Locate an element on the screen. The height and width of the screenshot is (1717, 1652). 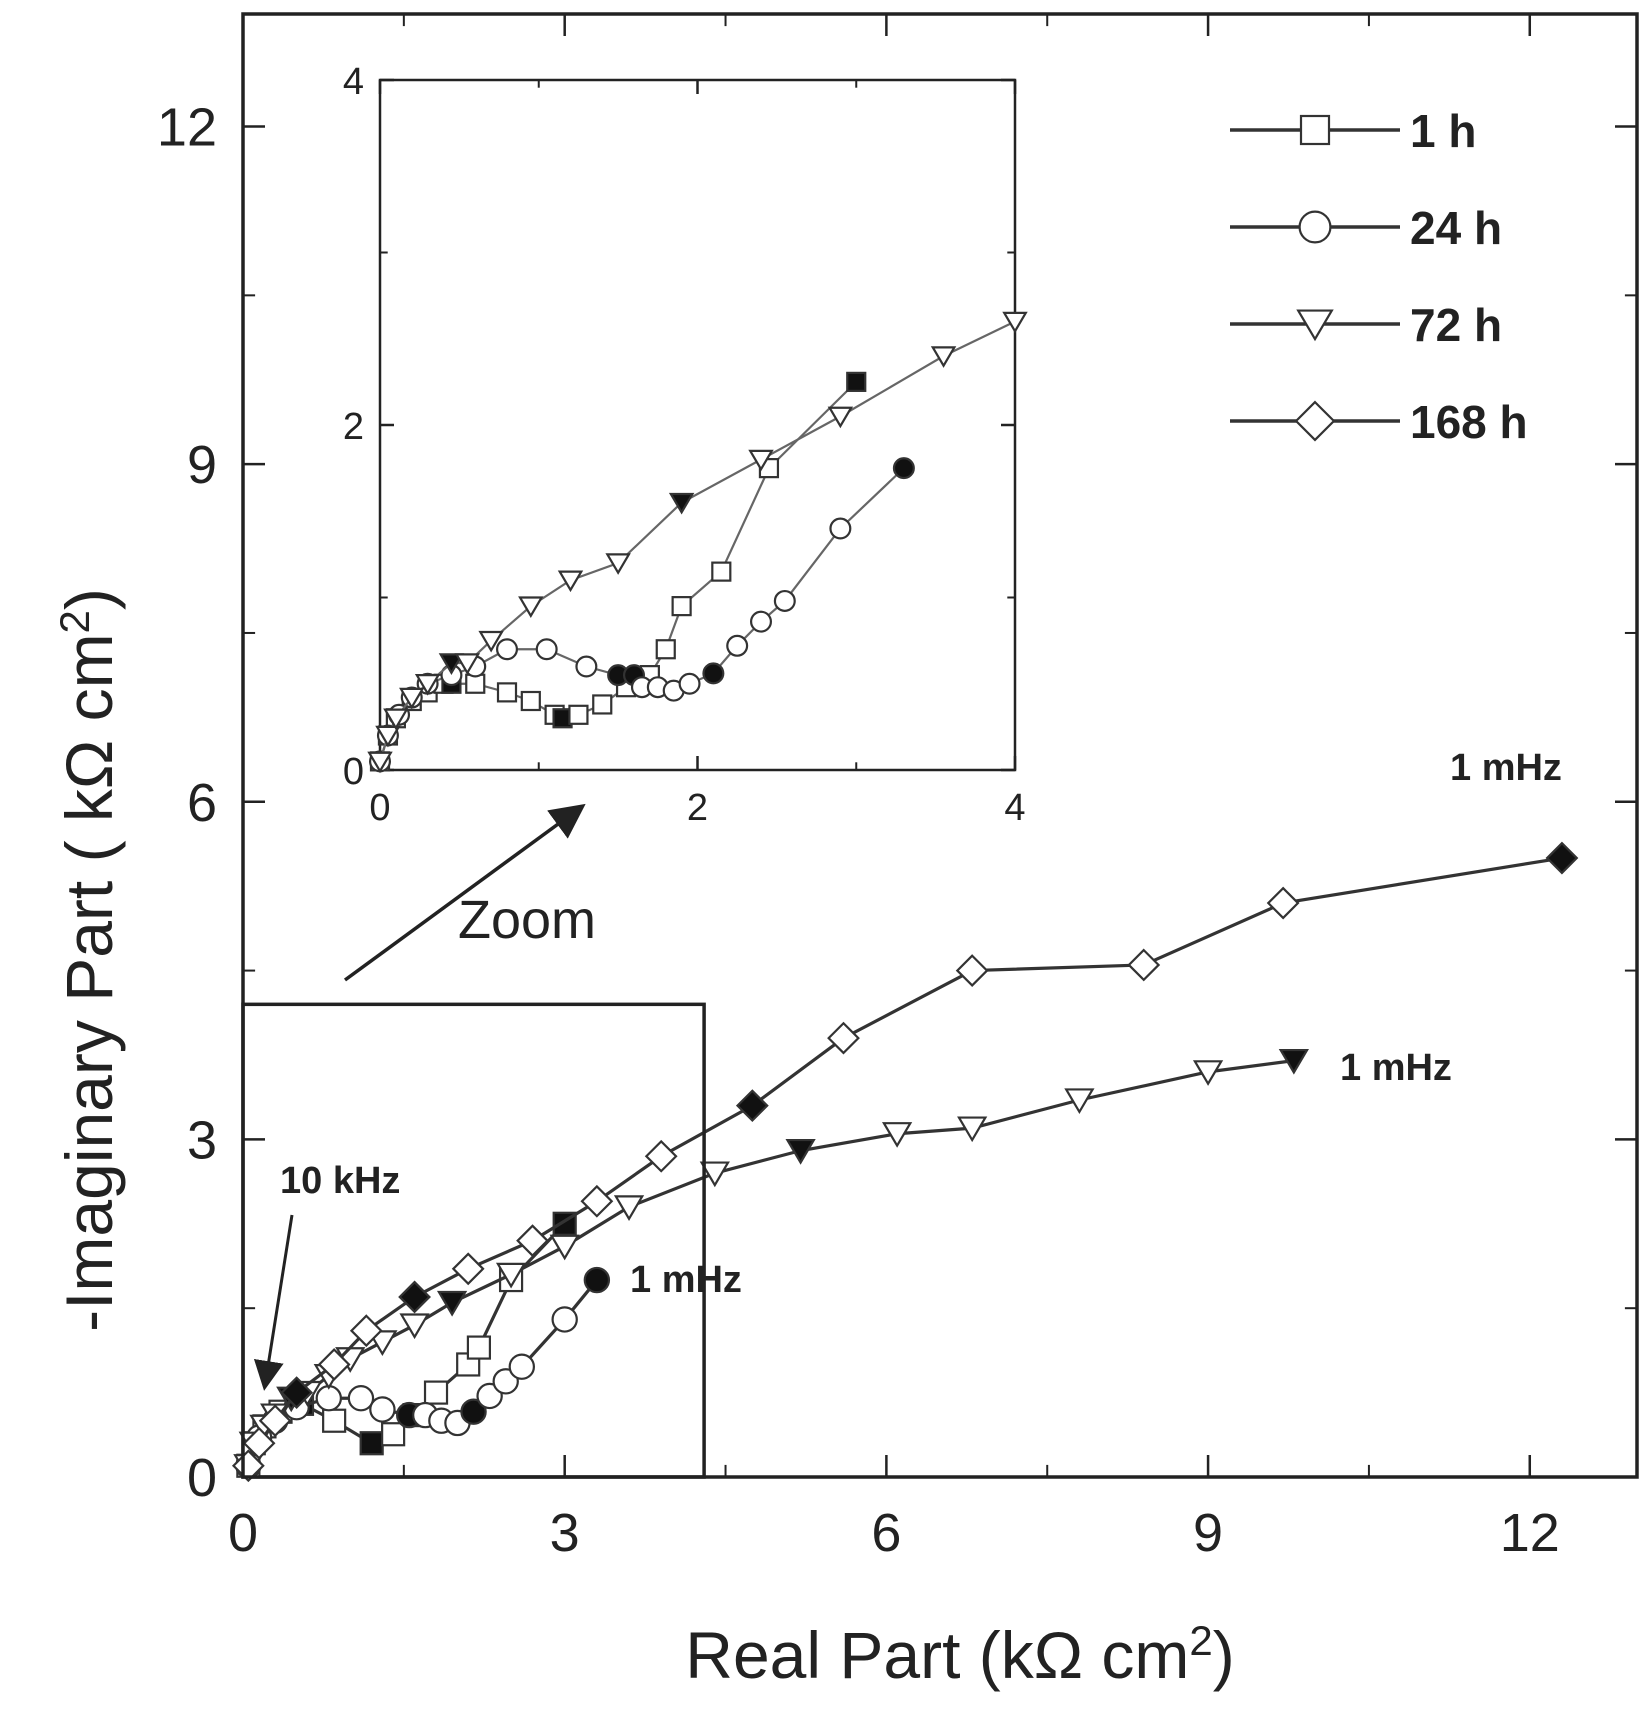
annotation-10-khz: 10 kHz is located at coordinates (340, 1181).